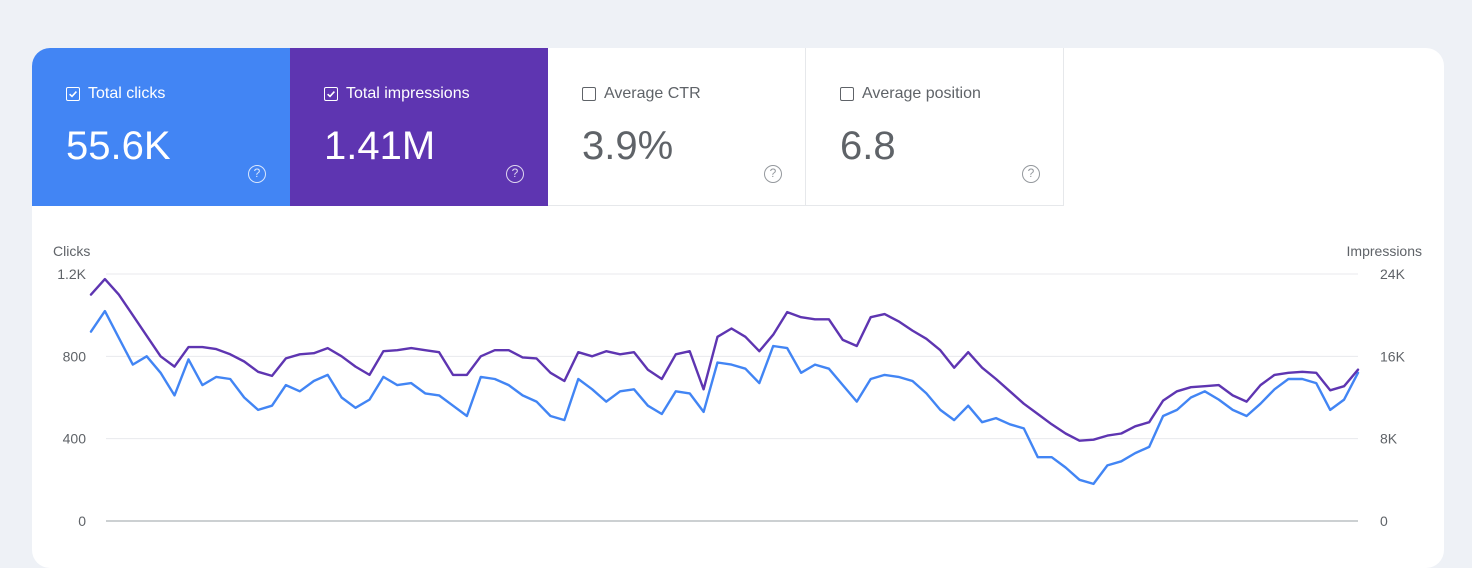  I want to click on y-left-tick-label: 800, so click(75, 356).